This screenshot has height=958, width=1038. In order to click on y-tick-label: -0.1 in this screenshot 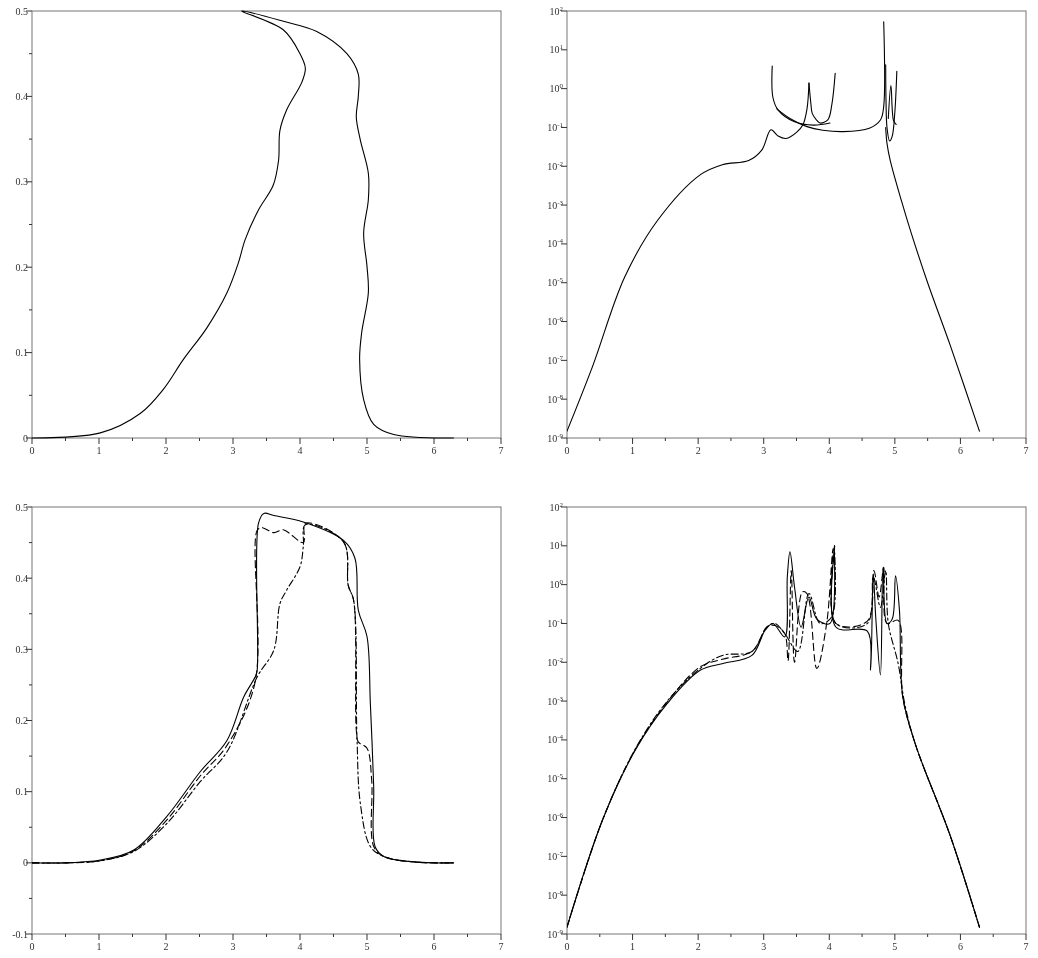, I will do `click(20, 934)`.